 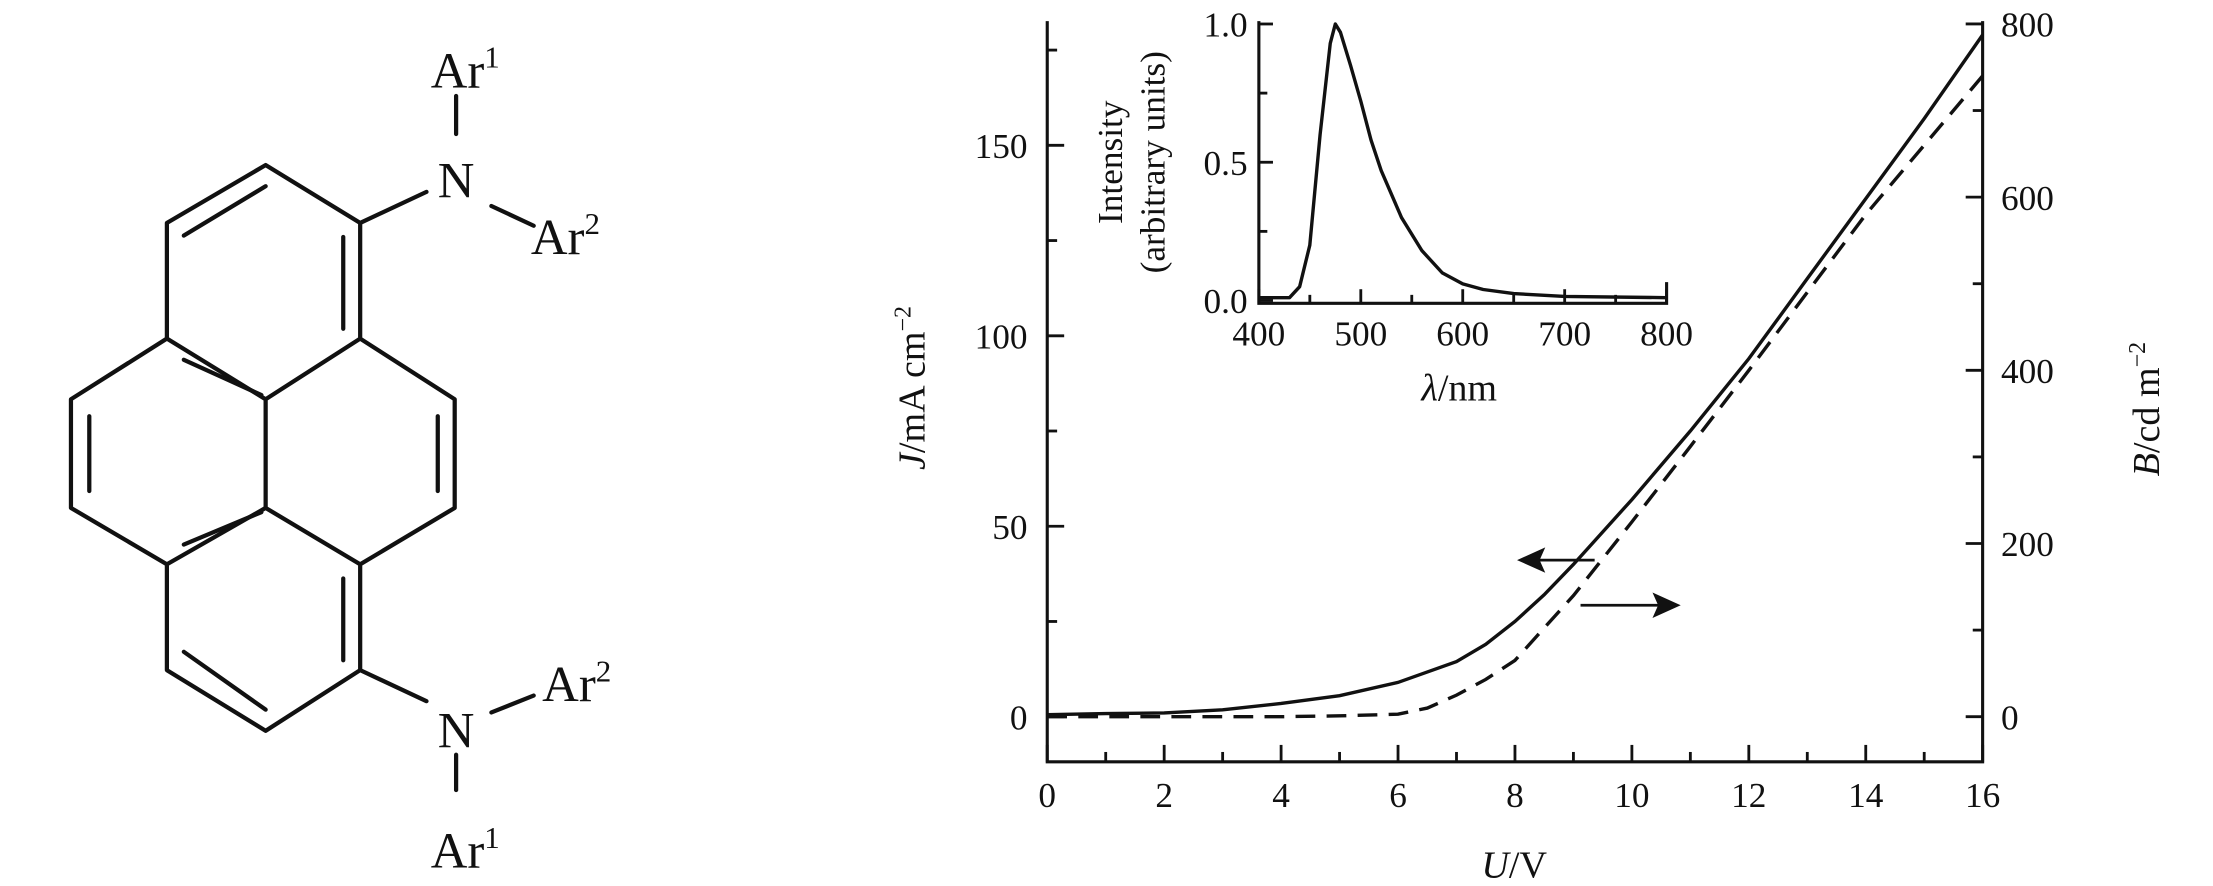 What do you see at coordinates (2010, 717) in the screenshot?
I see `y-right-tick-label: 0` at bounding box center [2010, 717].